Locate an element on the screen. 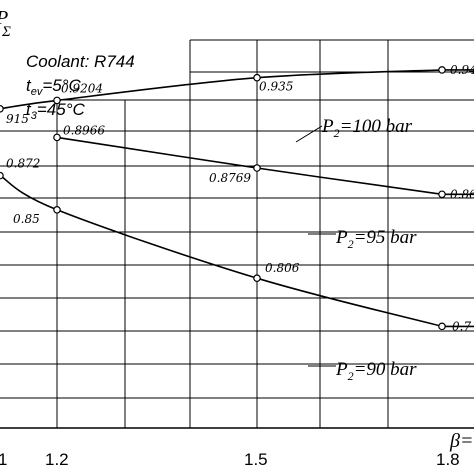 The image size is (474, 474). t3-label: t3=45°C is located at coordinates (55, 111).